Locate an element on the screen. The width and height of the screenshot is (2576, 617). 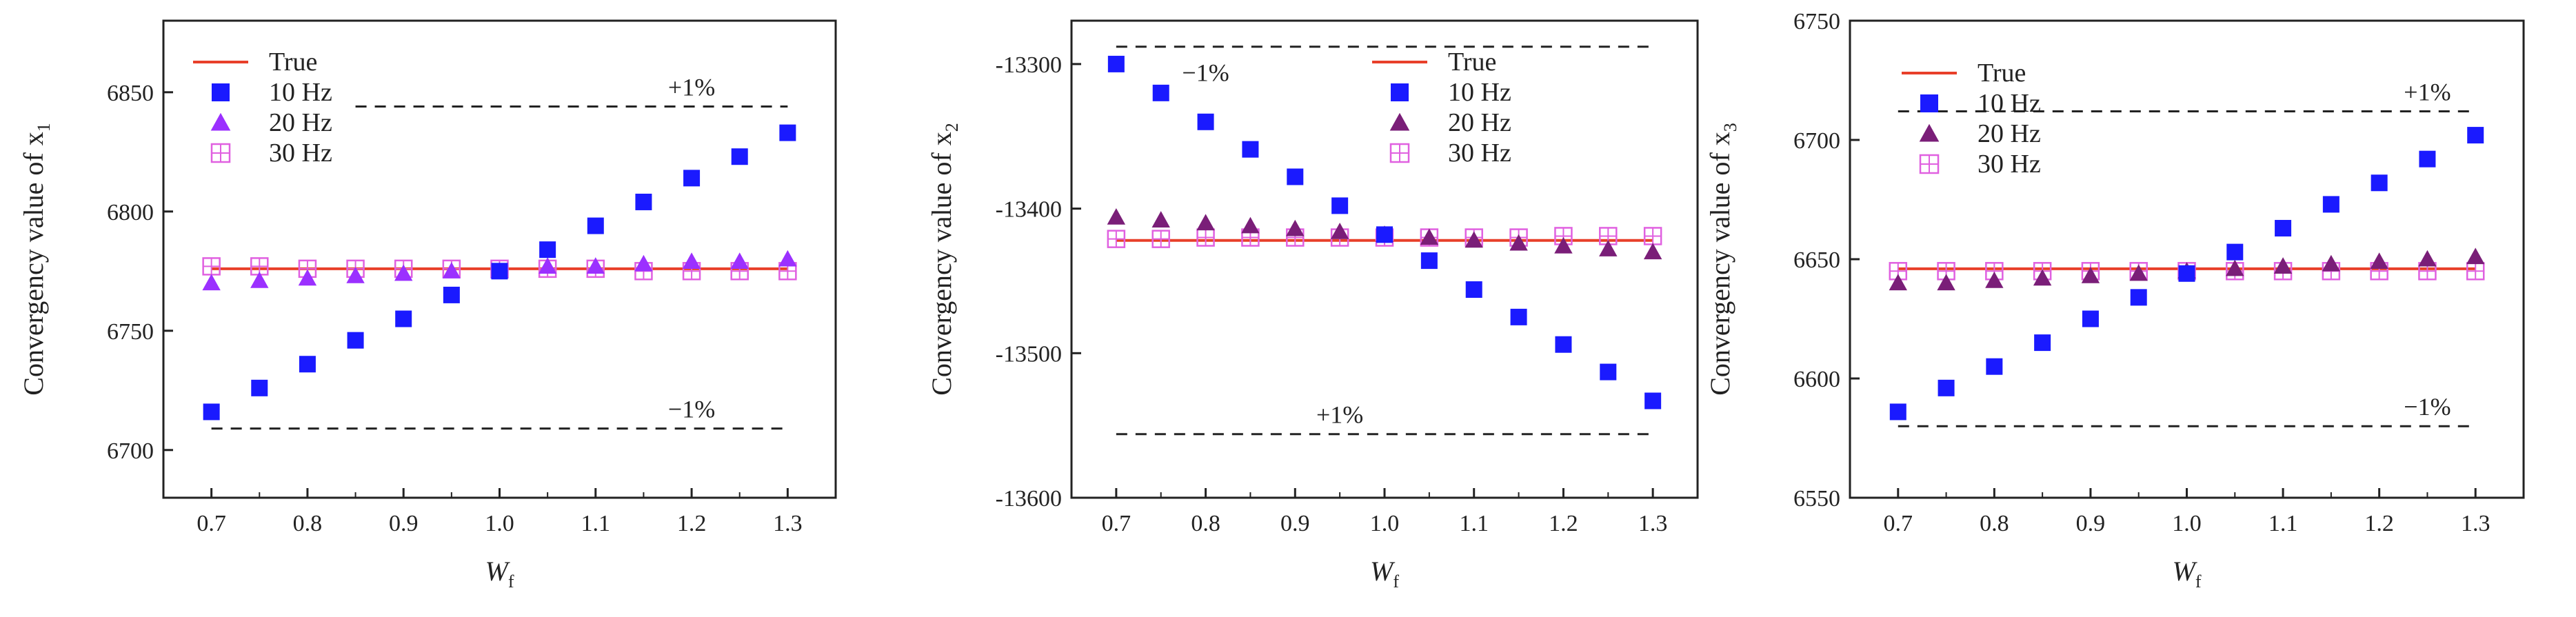
y-tick-label: 6800 is located at coordinates (130, 212).